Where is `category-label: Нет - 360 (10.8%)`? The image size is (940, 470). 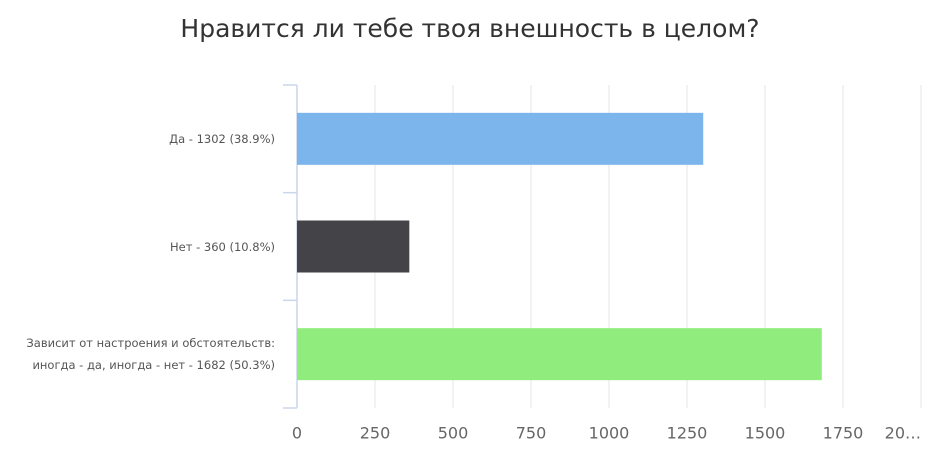
category-label: Нет - 360 (10.8%) is located at coordinates (222, 246).